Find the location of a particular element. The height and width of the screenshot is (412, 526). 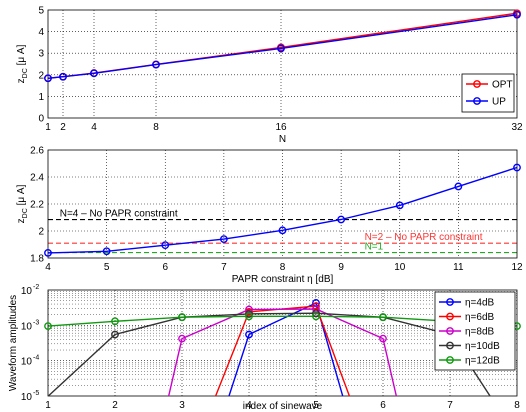

legend-entry: η=8dB is located at coordinates (480, 332).